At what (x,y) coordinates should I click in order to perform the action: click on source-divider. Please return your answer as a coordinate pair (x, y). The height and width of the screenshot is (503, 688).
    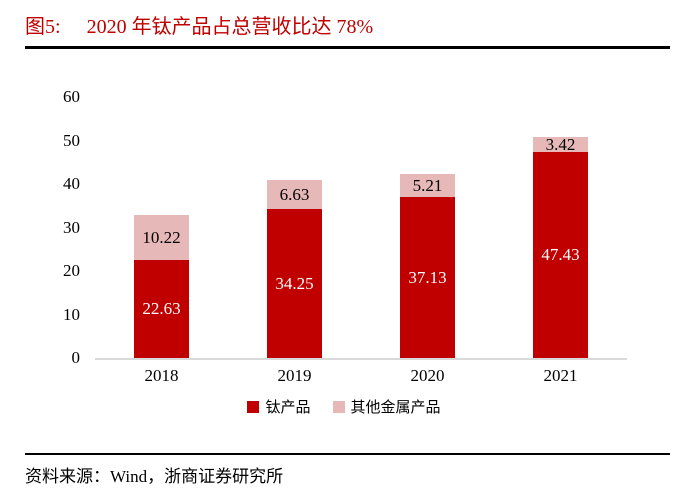
    Looking at the image, I should click on (347, 454).